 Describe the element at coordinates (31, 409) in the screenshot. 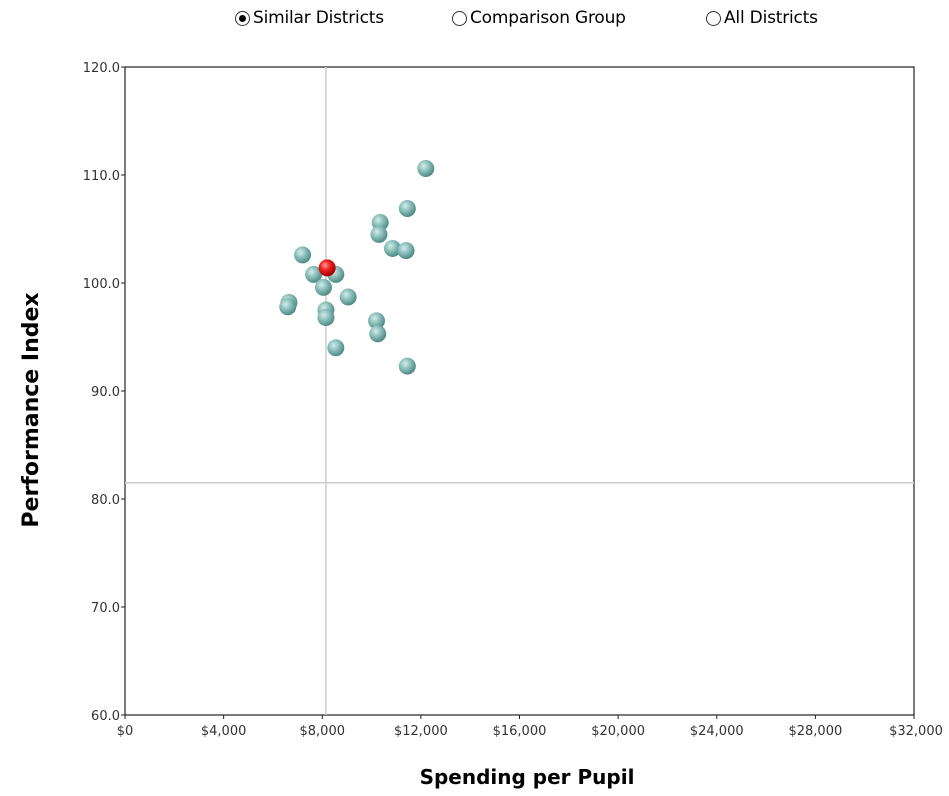

I see `y-axis-title: Performance Index` at that location.